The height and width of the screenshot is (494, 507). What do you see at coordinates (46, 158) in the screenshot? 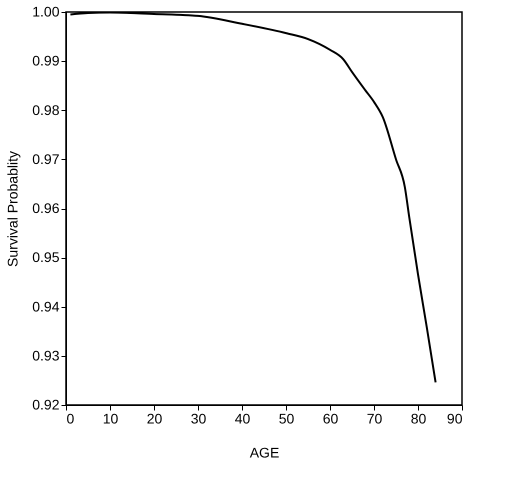
I see `y-tick-label: 0.97` at bounding box center [46, 158].